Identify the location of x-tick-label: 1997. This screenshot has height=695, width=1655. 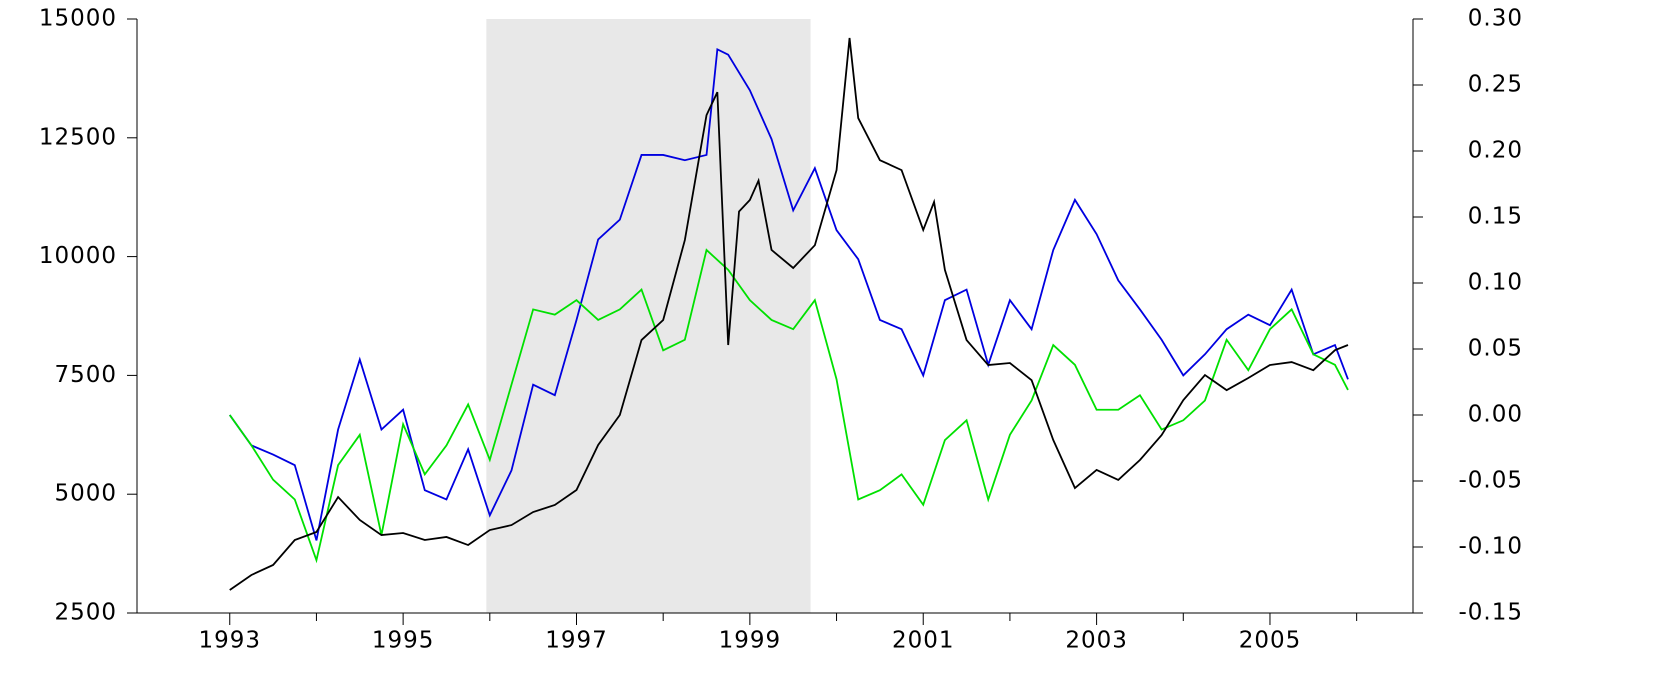
(576, 641).